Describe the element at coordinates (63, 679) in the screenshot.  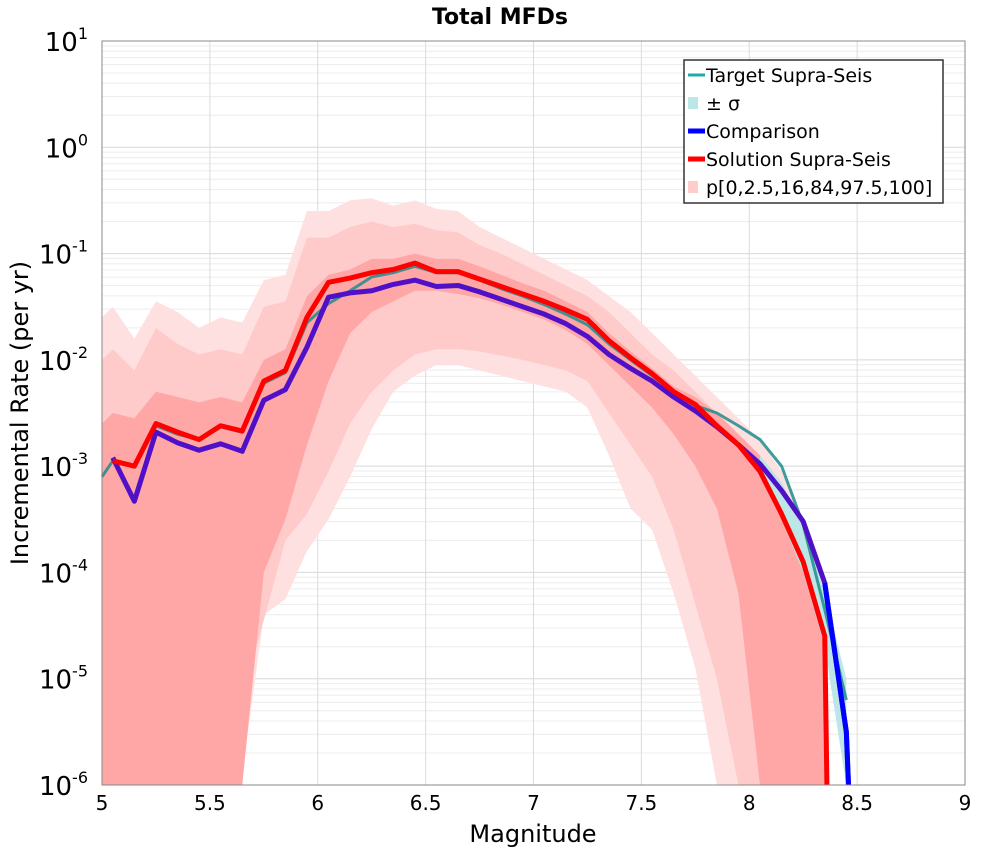
I see `y-tick-label: 10⁻⁵` at that location.